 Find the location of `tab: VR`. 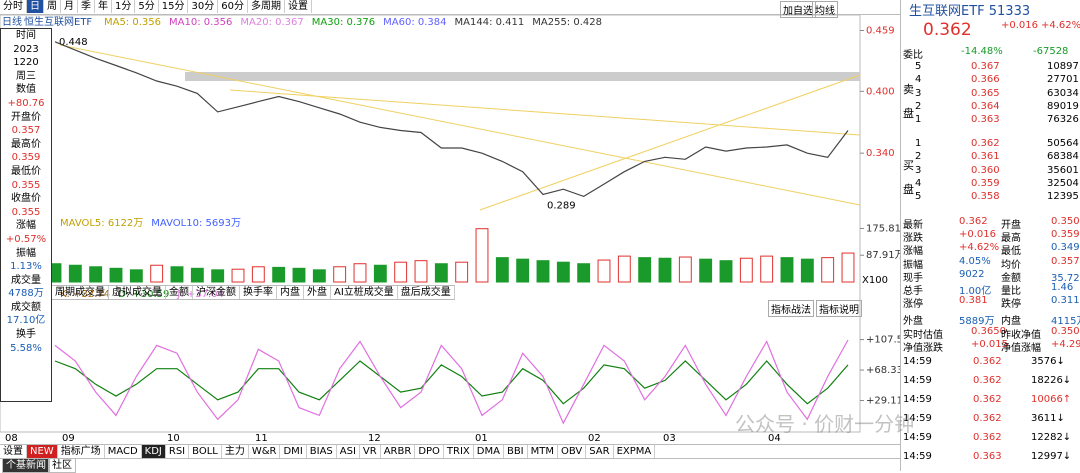

tab: VR is located at coordinates (370, 451).